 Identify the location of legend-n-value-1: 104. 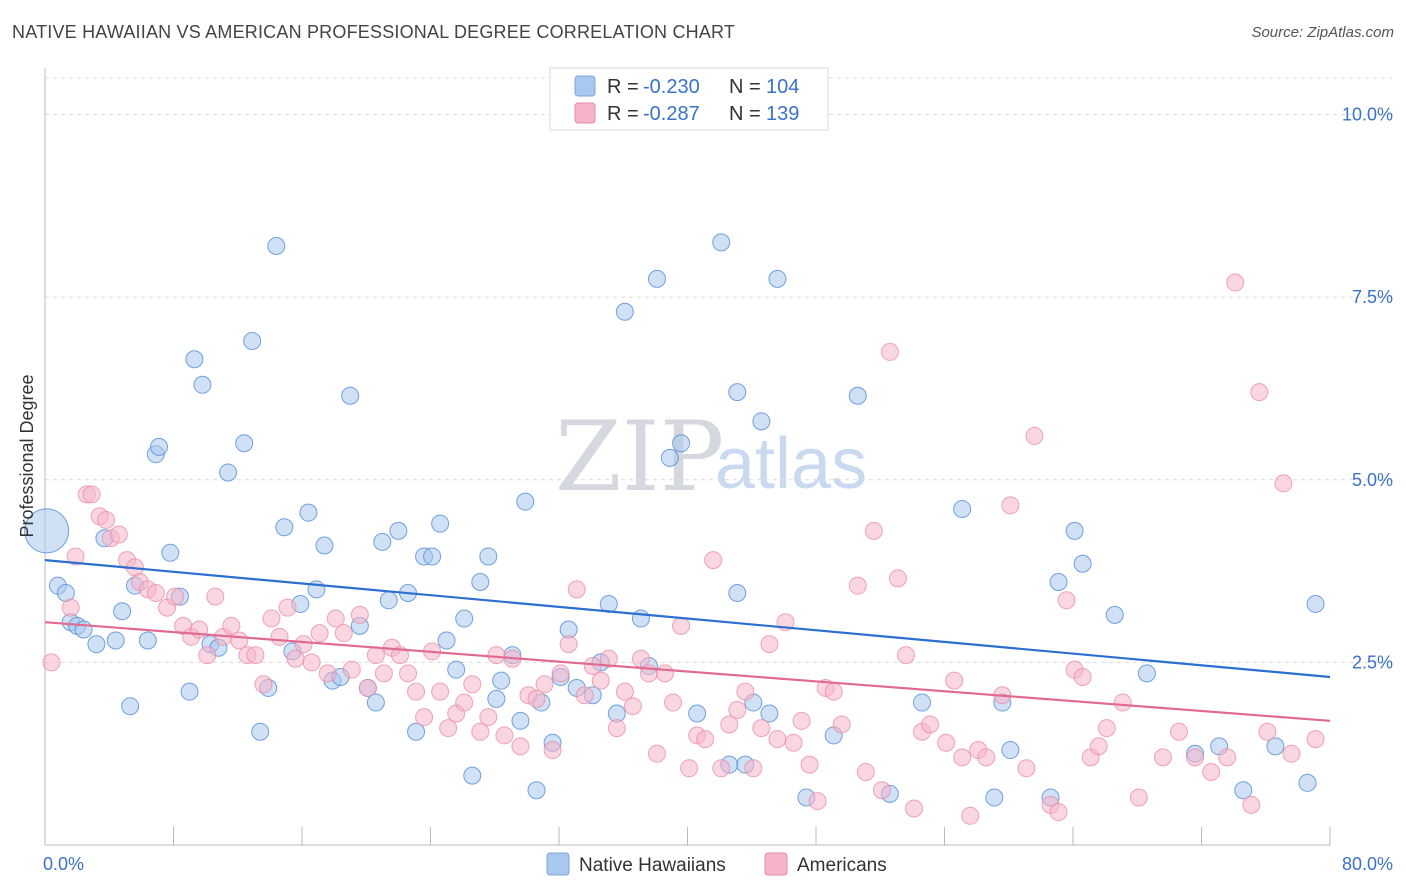
(782, 87).